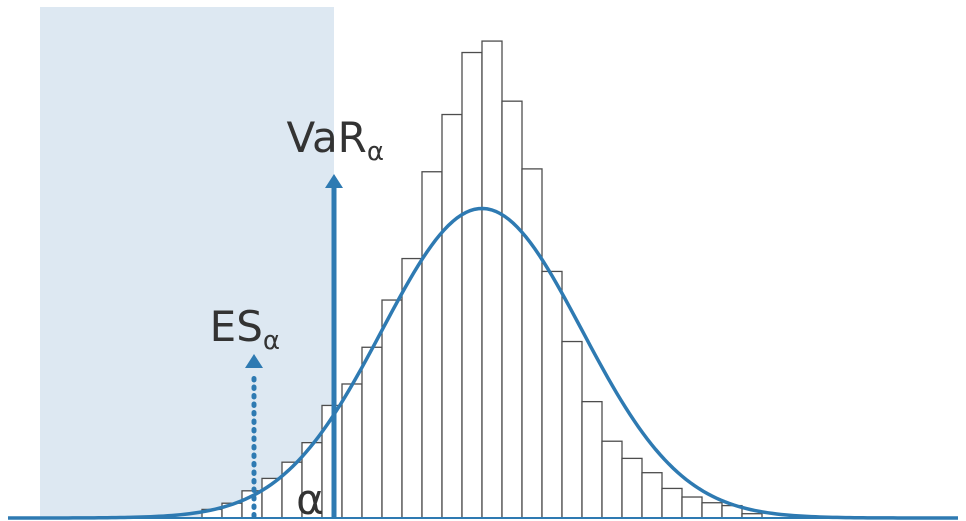 The height and width of the screenshot is (521, 966). Describe the element at coordinates (310, 498) in the screenshot. I see `alpha-label: α` at that location.